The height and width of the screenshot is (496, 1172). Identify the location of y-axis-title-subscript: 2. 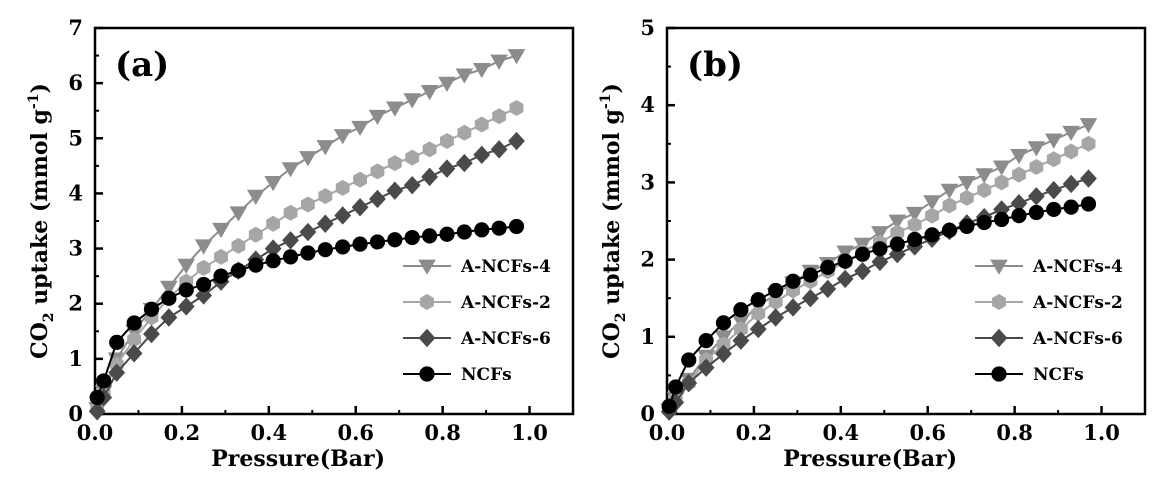
(621, 317).